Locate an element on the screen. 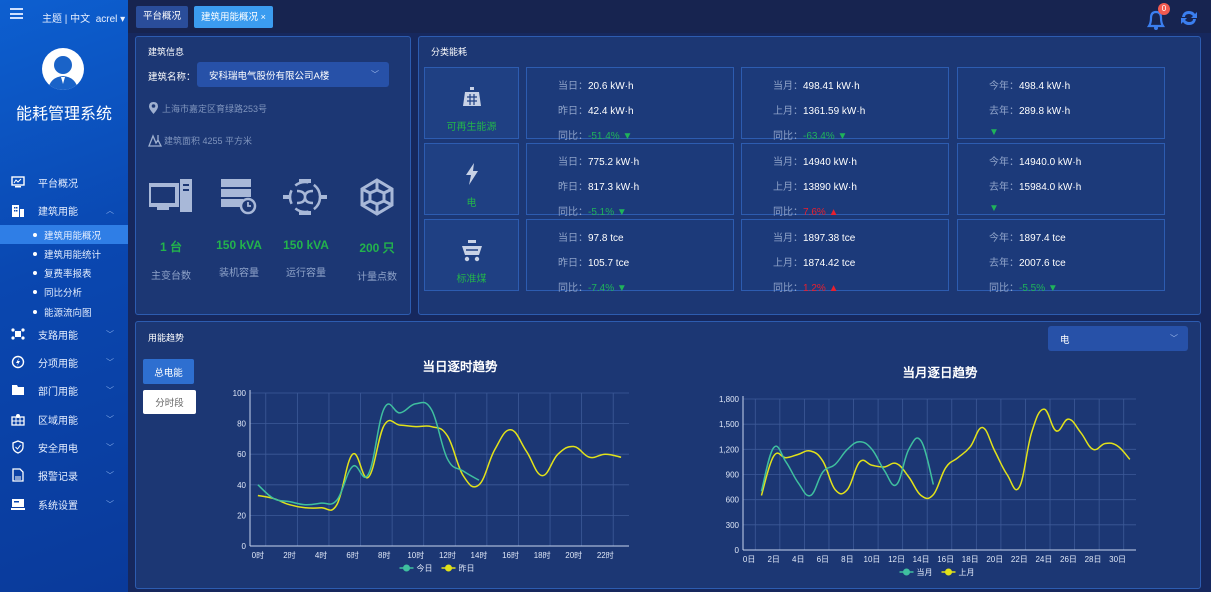 The image size is (1211, 592). category-card-1: 电 is located at coordinates (471, 179).